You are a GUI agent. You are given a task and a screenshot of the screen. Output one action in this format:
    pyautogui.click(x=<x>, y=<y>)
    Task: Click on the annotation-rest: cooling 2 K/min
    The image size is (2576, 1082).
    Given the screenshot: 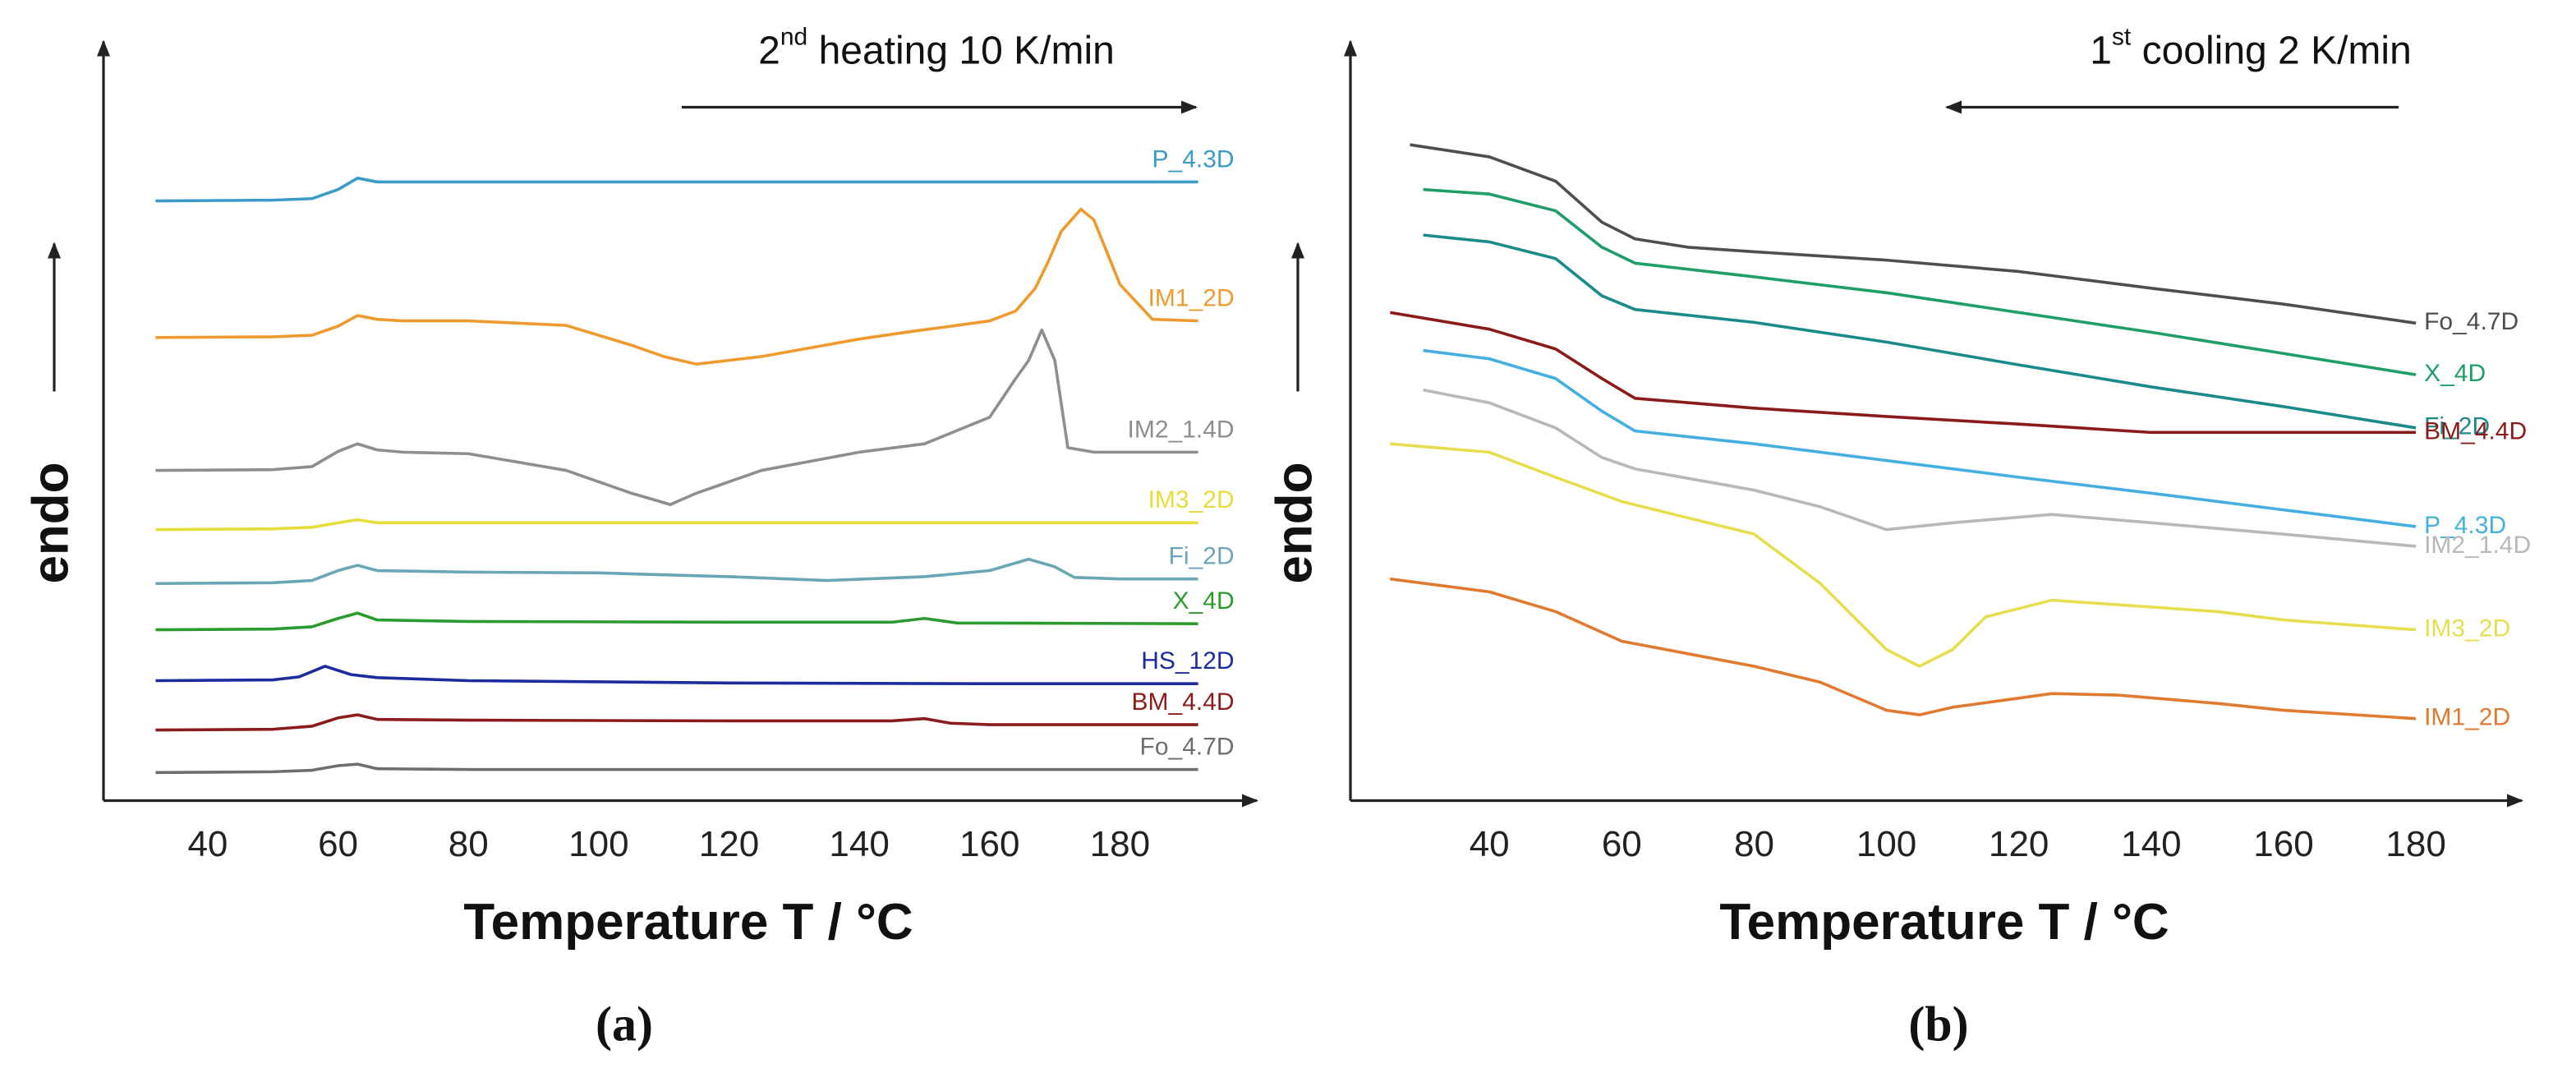 What is the action you would take?
    pyautogui.click(x=2271, y=50)
    